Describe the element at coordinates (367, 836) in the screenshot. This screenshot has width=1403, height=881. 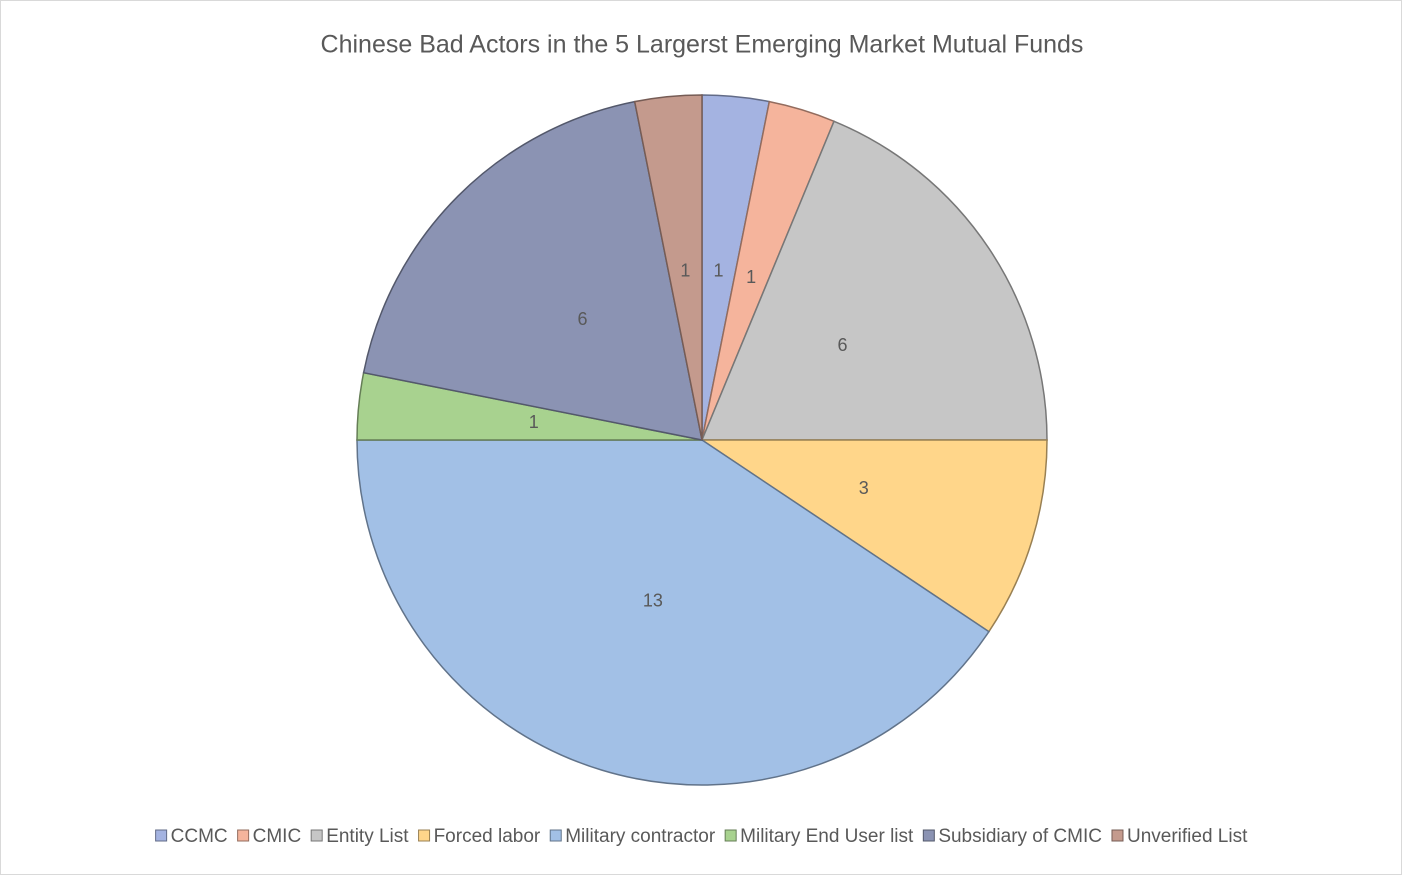
I see `legend-label: Entity List` at that location.